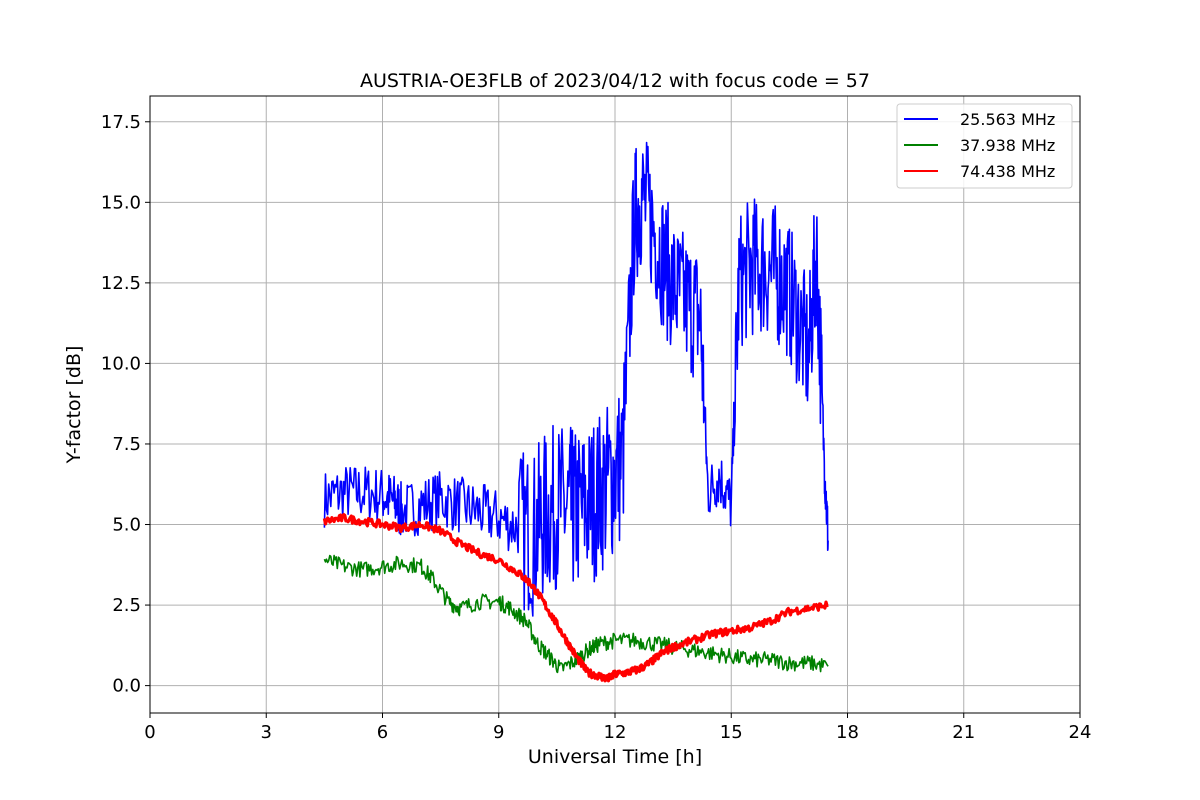 Image resolution: width=1200 pixels, height=800 pixels. Describe the element at coordinates (498, 732) in the screenshot. I see `x-tick-label: 9` at that location.